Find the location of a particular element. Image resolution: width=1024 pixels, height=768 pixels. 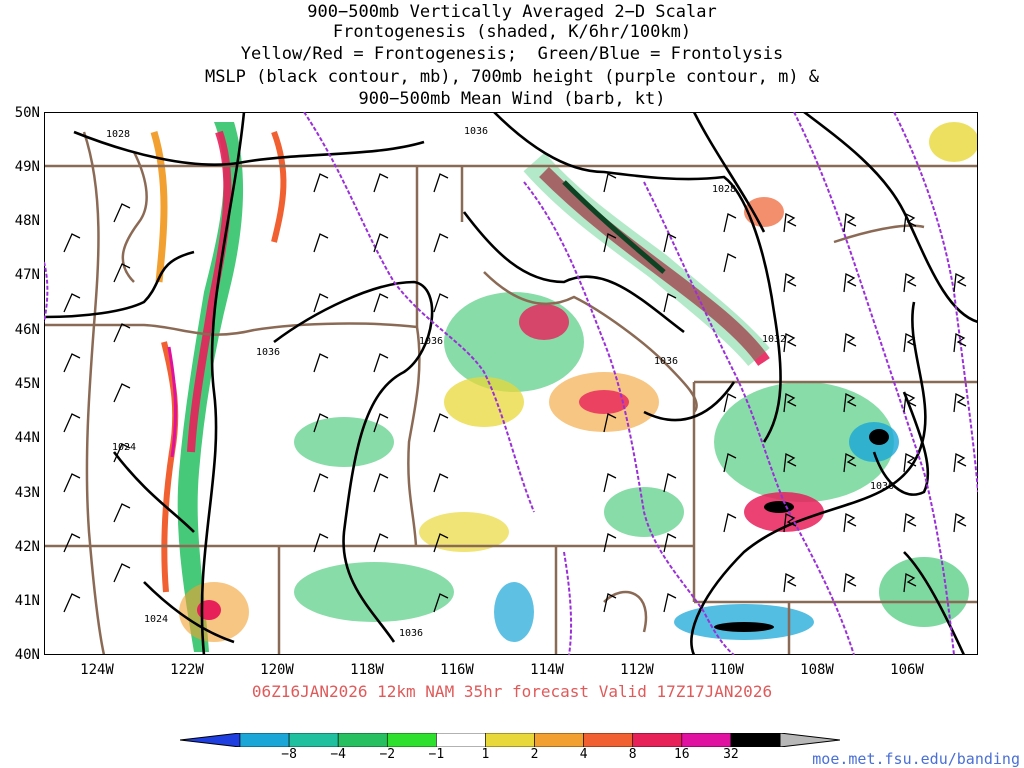

colorbar-tick-label: 1 is located at coordinates (485, 754).